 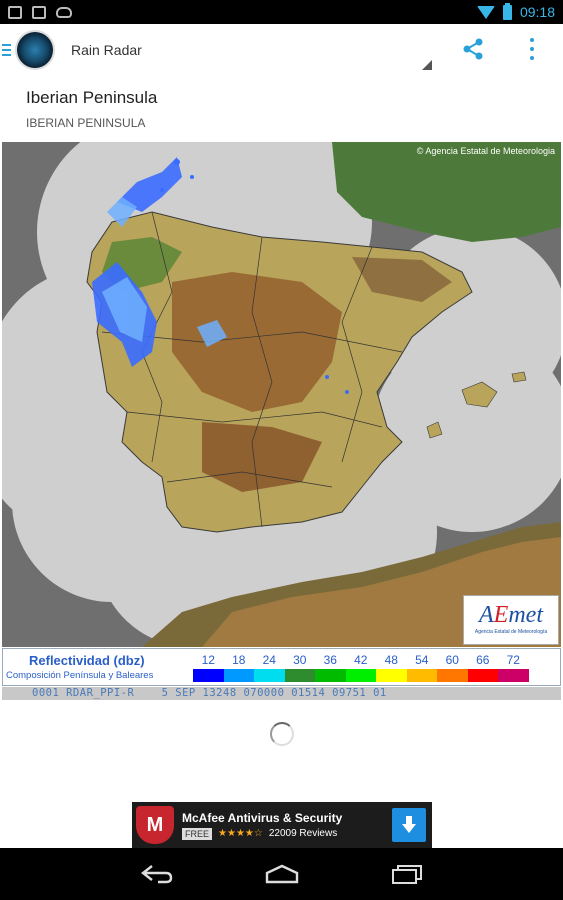 What do you see at coordinates (485, 12) in the screenshot?
I see `wifi-icon` at bounding box center [485, 12].